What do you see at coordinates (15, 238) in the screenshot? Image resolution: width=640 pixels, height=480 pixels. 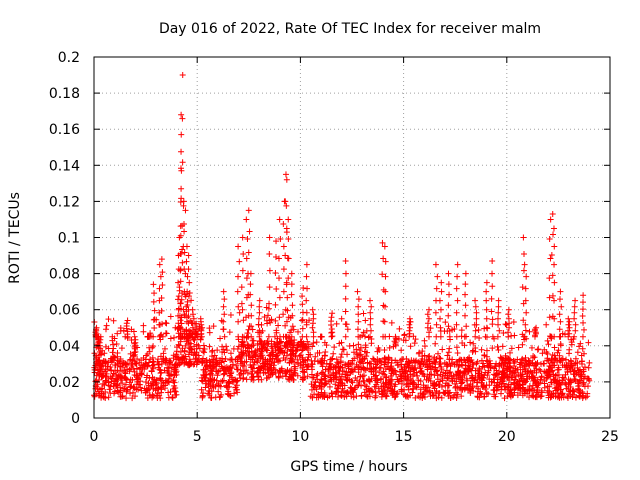 I see `y-axis-label: ROTI / TECUs` at bounding box center [15, 238].